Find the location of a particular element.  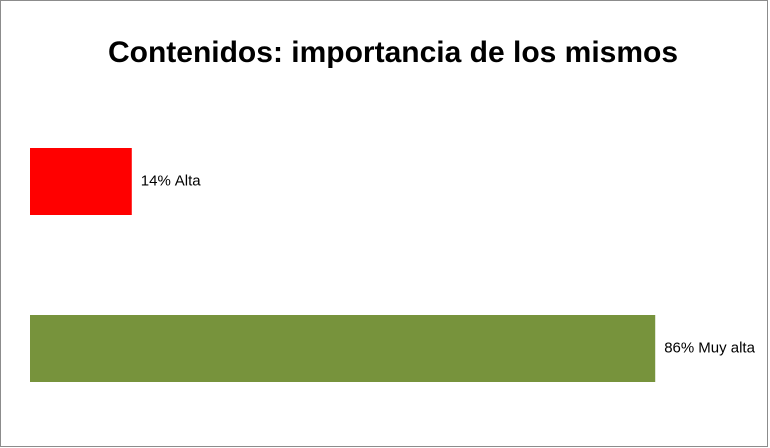

chart-title: Contenidos: importancia de los mismos is located at coordinates (393, 52).